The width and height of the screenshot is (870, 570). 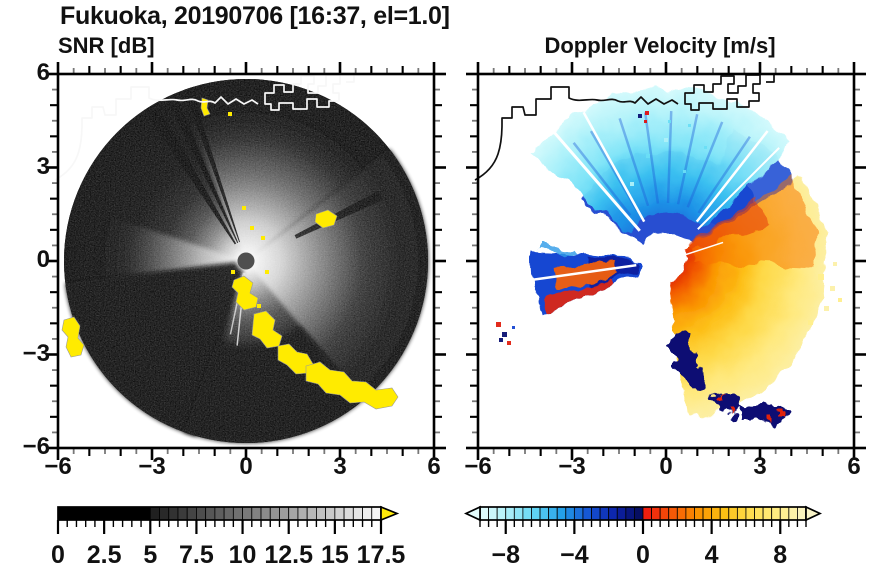 What do you see at coordinates (644, 522) in the screenshot?
I see `velocity-colorbar` at bounding box center [644, 522].